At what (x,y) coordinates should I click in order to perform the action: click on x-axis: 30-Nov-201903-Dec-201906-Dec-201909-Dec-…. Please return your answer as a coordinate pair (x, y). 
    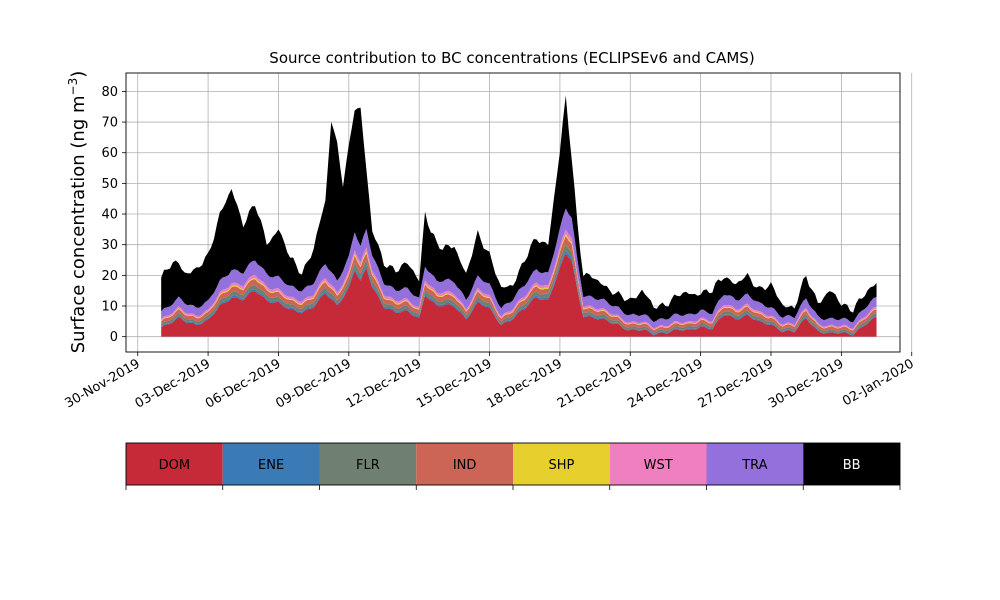
    Looking at the image, I should click on (489, 382).